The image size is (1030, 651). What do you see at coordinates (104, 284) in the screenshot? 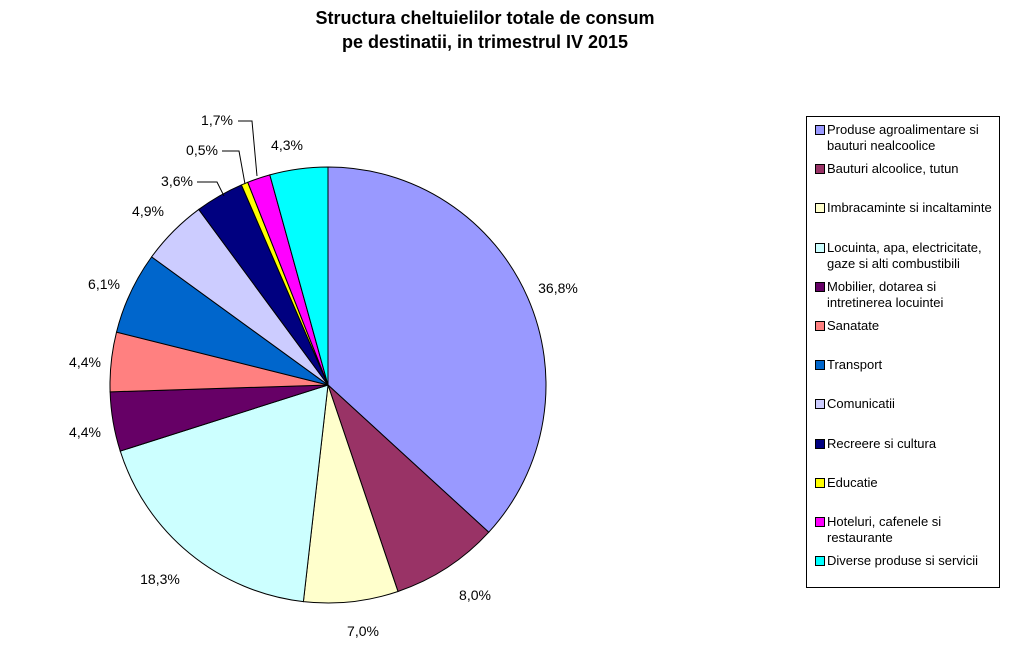
I see `data-label: 6,1%` at bounding box center [104, 284].